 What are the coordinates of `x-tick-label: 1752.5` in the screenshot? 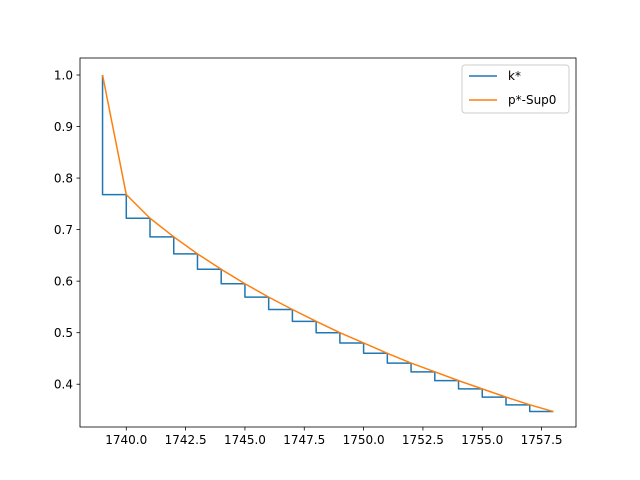 It's located at (423, 440).